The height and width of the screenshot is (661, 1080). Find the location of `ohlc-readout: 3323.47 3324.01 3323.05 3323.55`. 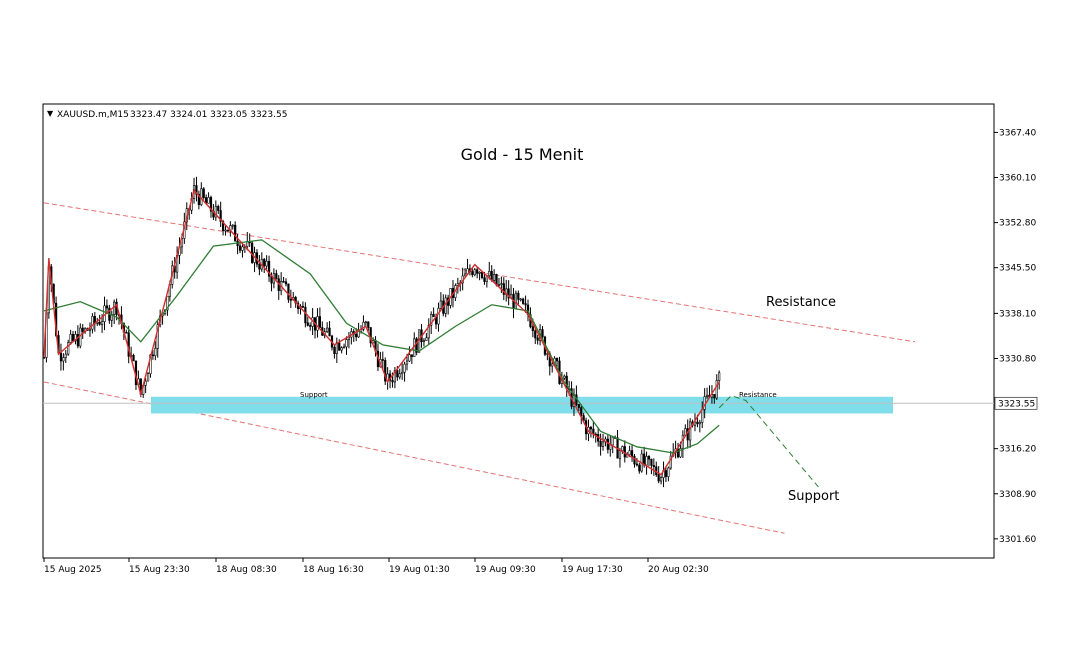

ohlc-readout: 3323.47 3324.01 3323.05 3323.55 is located at coordinates (208, 115).